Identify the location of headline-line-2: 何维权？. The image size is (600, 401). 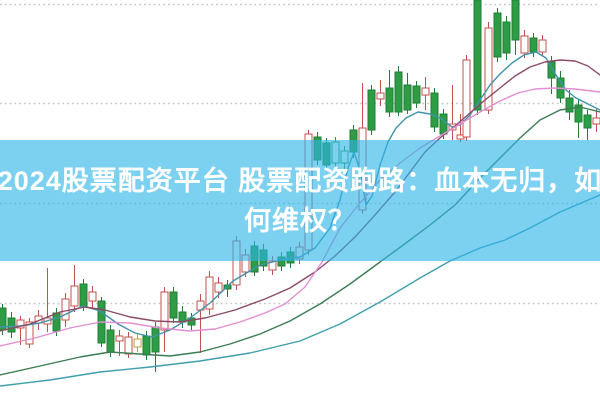
(300, 220).